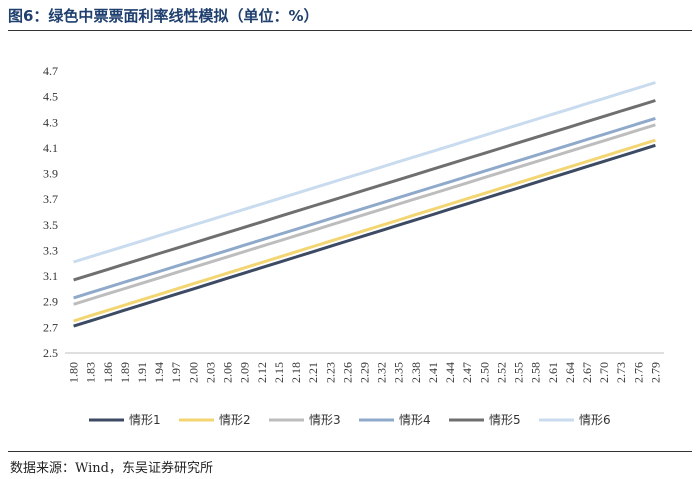  I want to click on x-tick-label: 1.97, so click(176, 372).